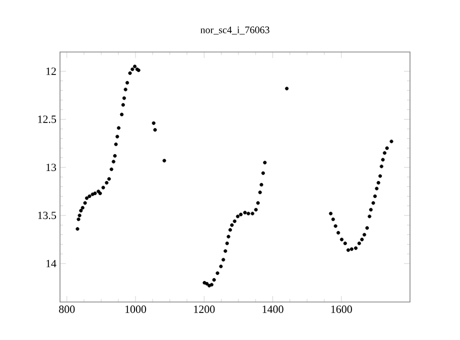  I want to click on x-tick-label: 1200, so click(204, 309).